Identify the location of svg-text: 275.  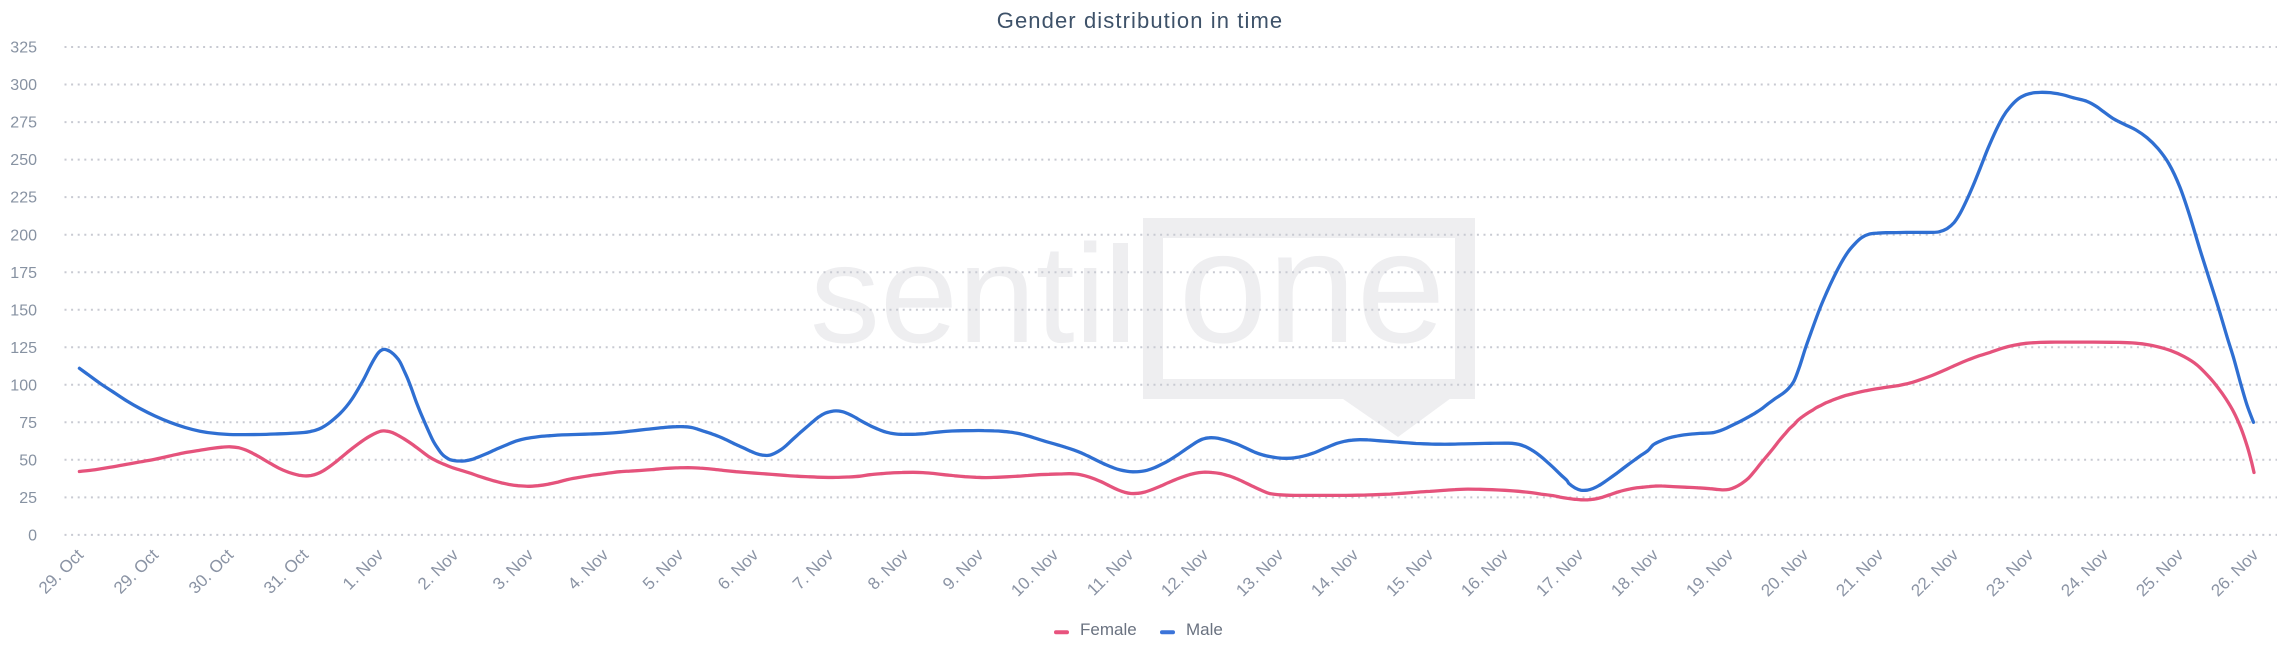
(23, 123).